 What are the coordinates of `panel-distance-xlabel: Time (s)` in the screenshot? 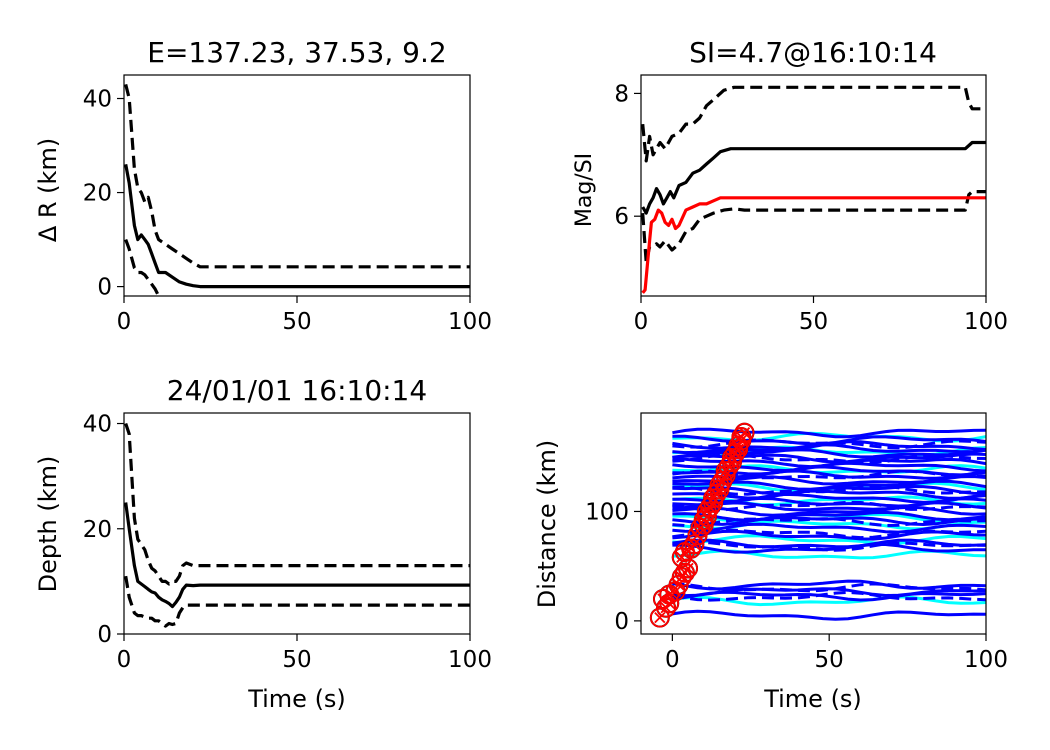 It's located at (812, 699).